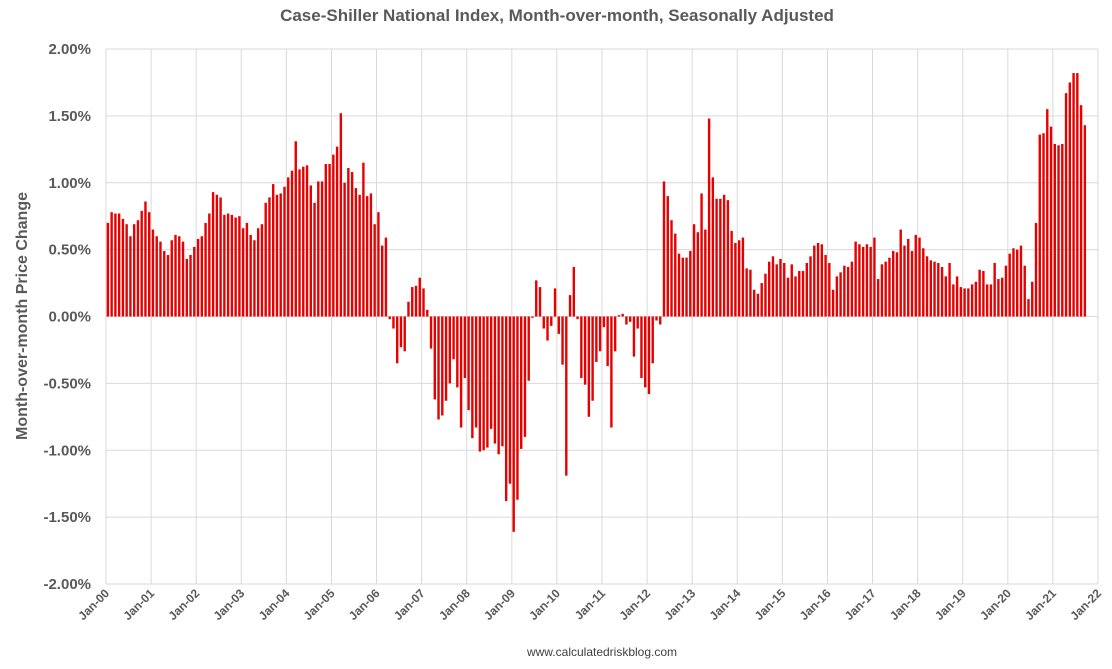  Describe the element at coordinates (274, 604) in the screenshot. I see `x-tick-label: Jan-04` at that location.